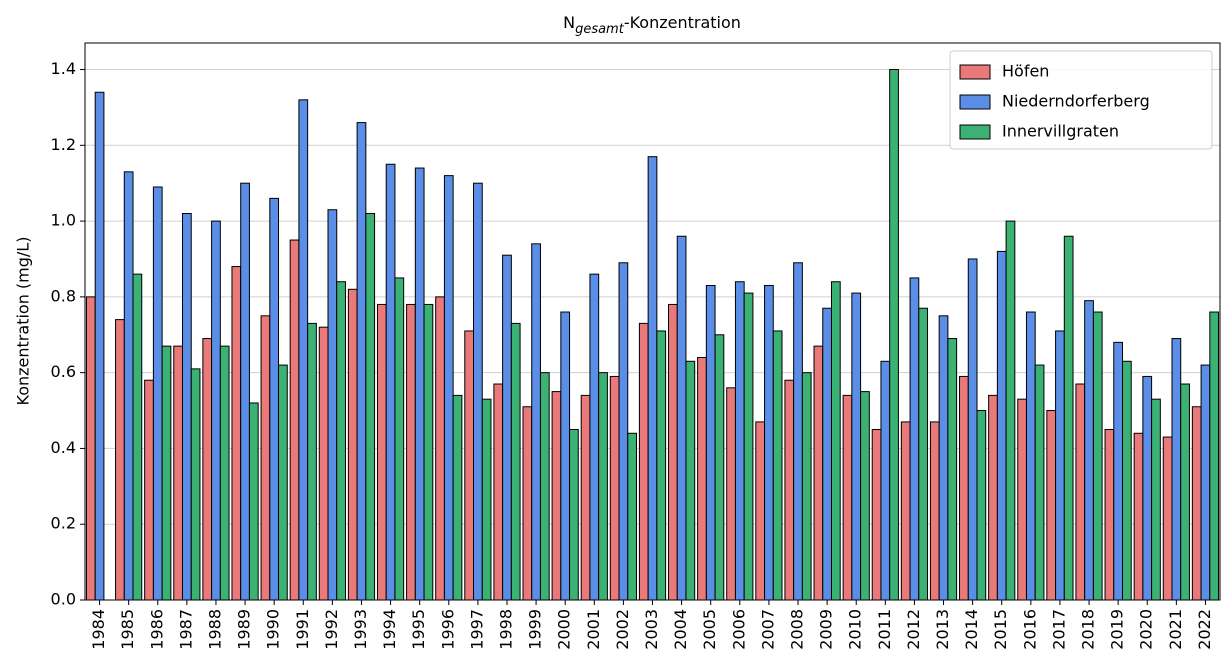 The width and height of the screenshot is (1224, 672). I want to click on x-tick-label: 1987, so click(185, 629).